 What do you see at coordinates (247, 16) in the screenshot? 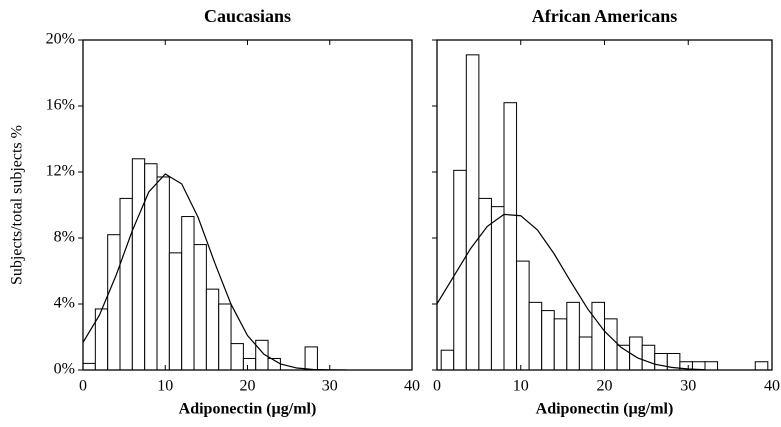
I see `panel-title: Caucasians` at bounding box center [247, 16].